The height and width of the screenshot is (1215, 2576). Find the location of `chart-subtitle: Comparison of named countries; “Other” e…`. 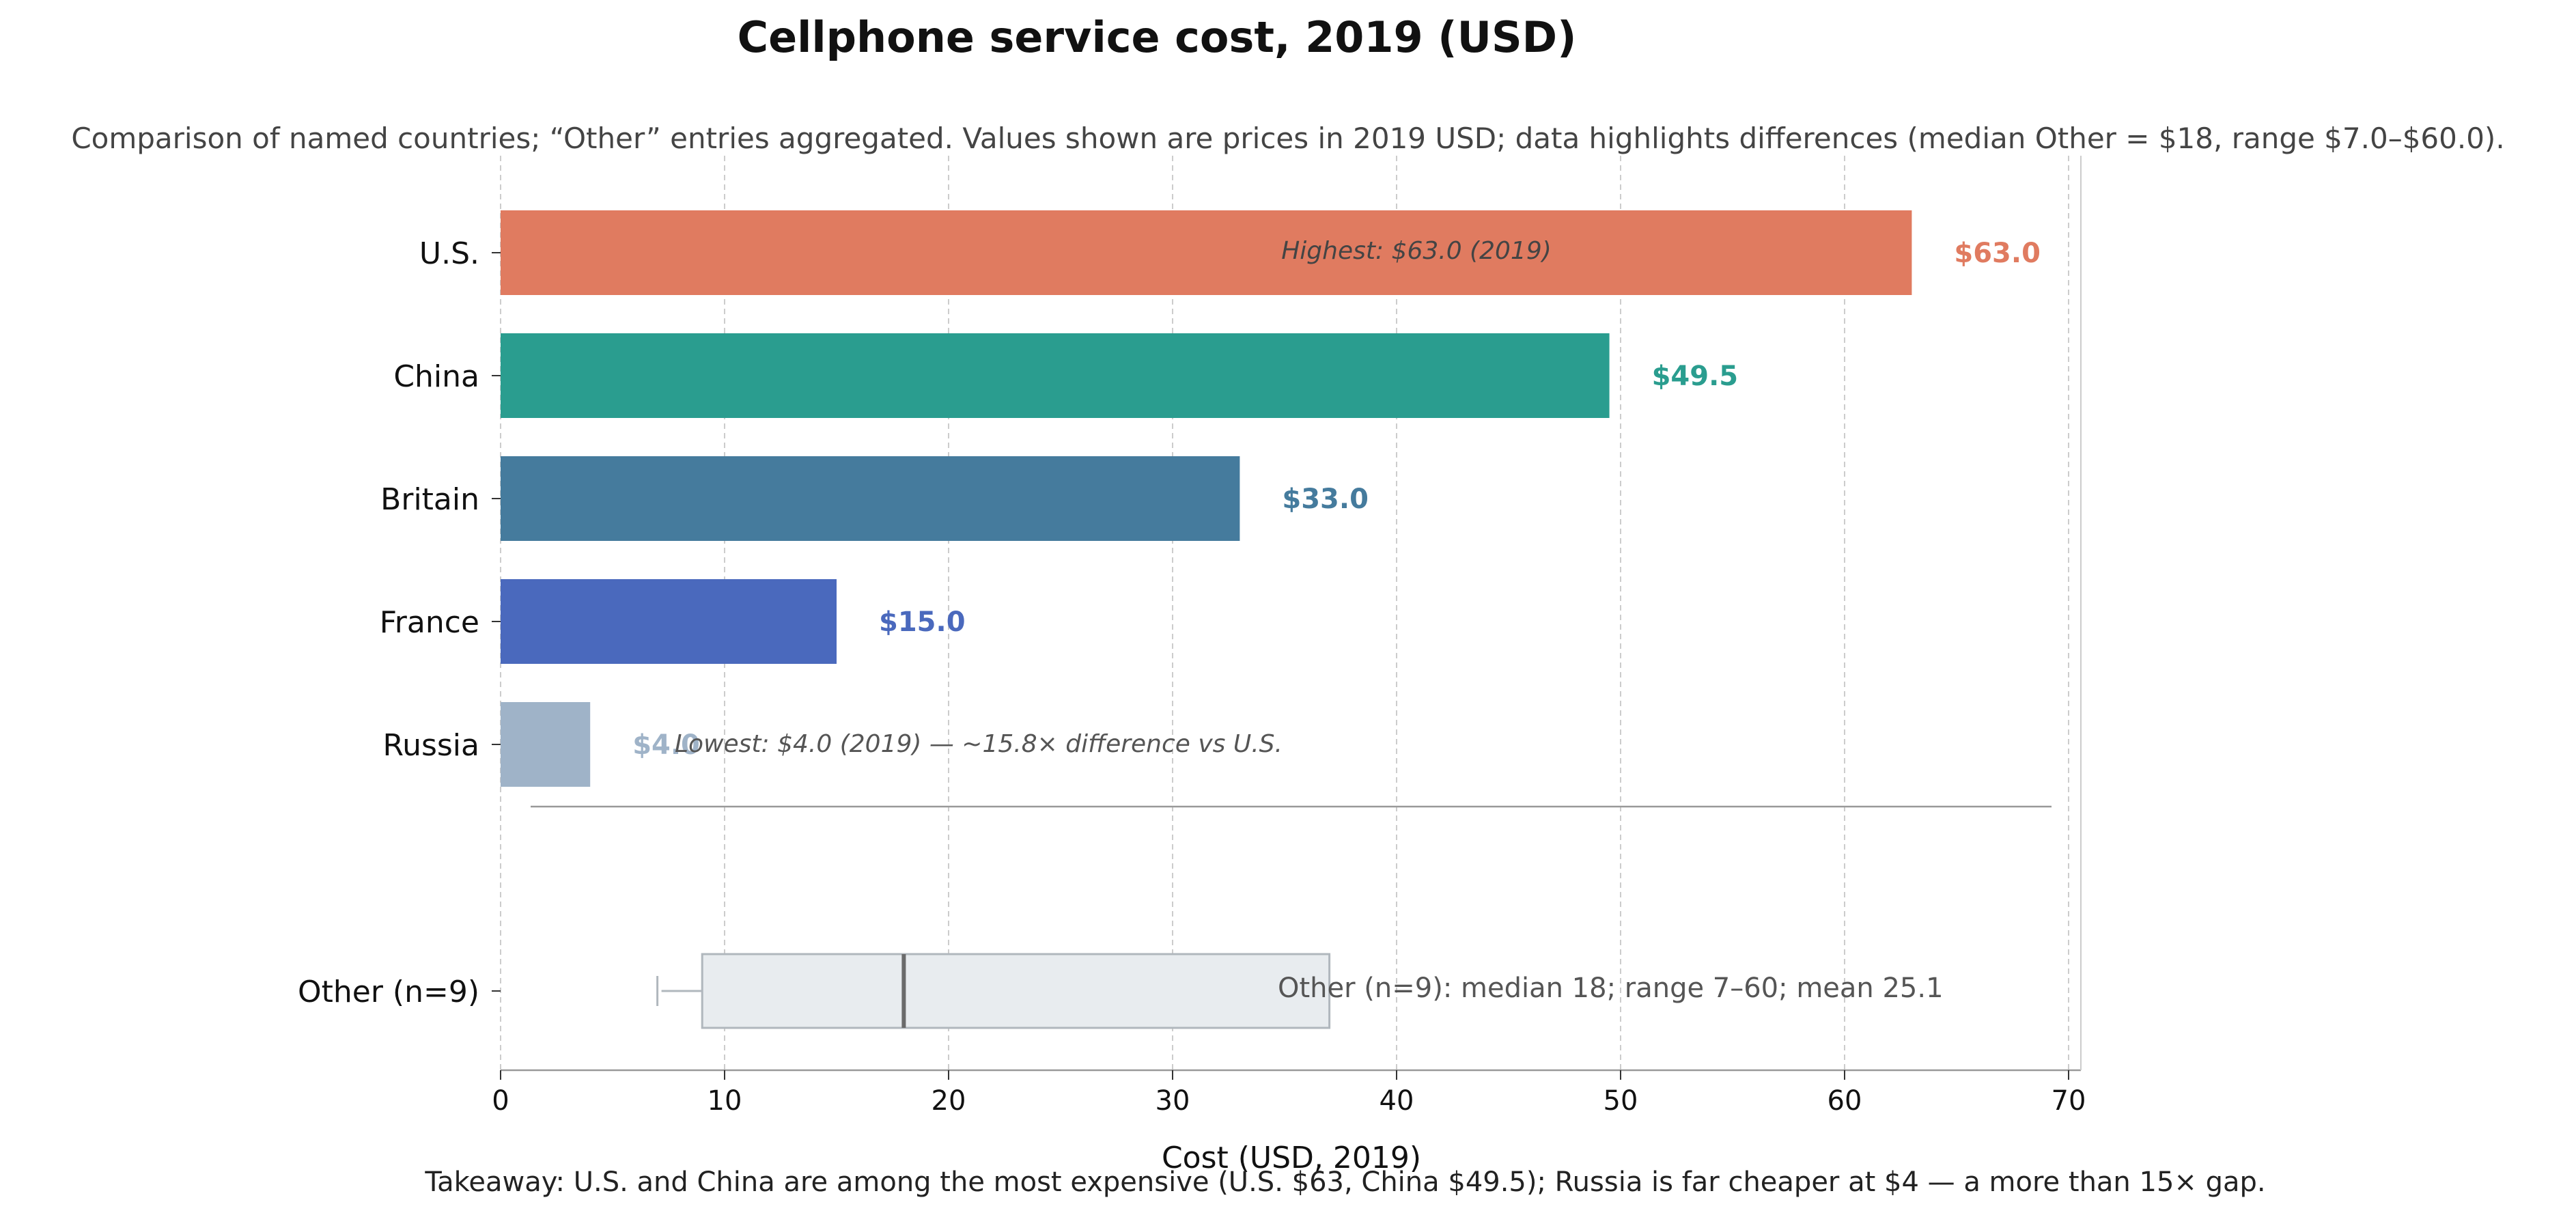

chart-subtitle: Comparison of named countries; “Other” e… is located at coordinates (1287, 138).